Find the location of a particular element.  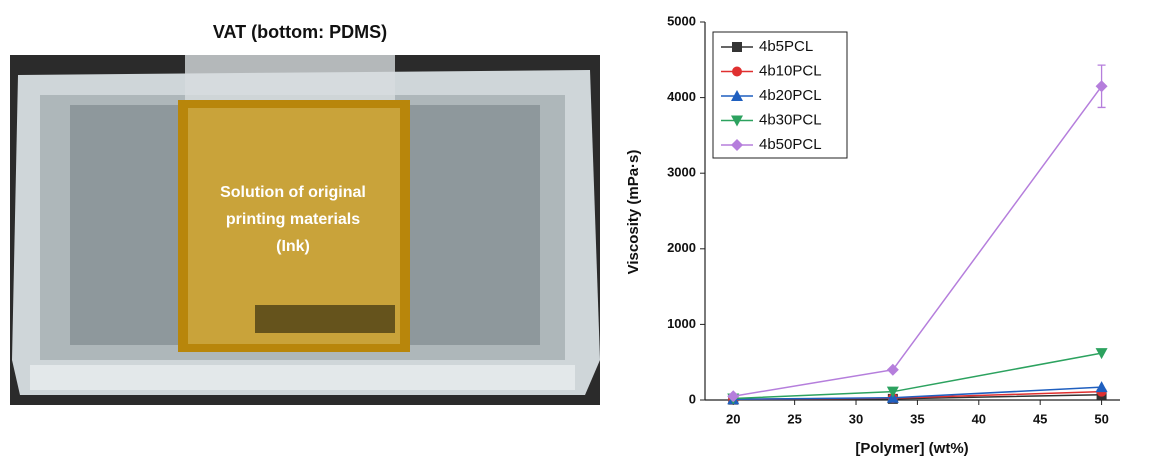

y-tick-label: 1000 is located at coordinates (681, 323).